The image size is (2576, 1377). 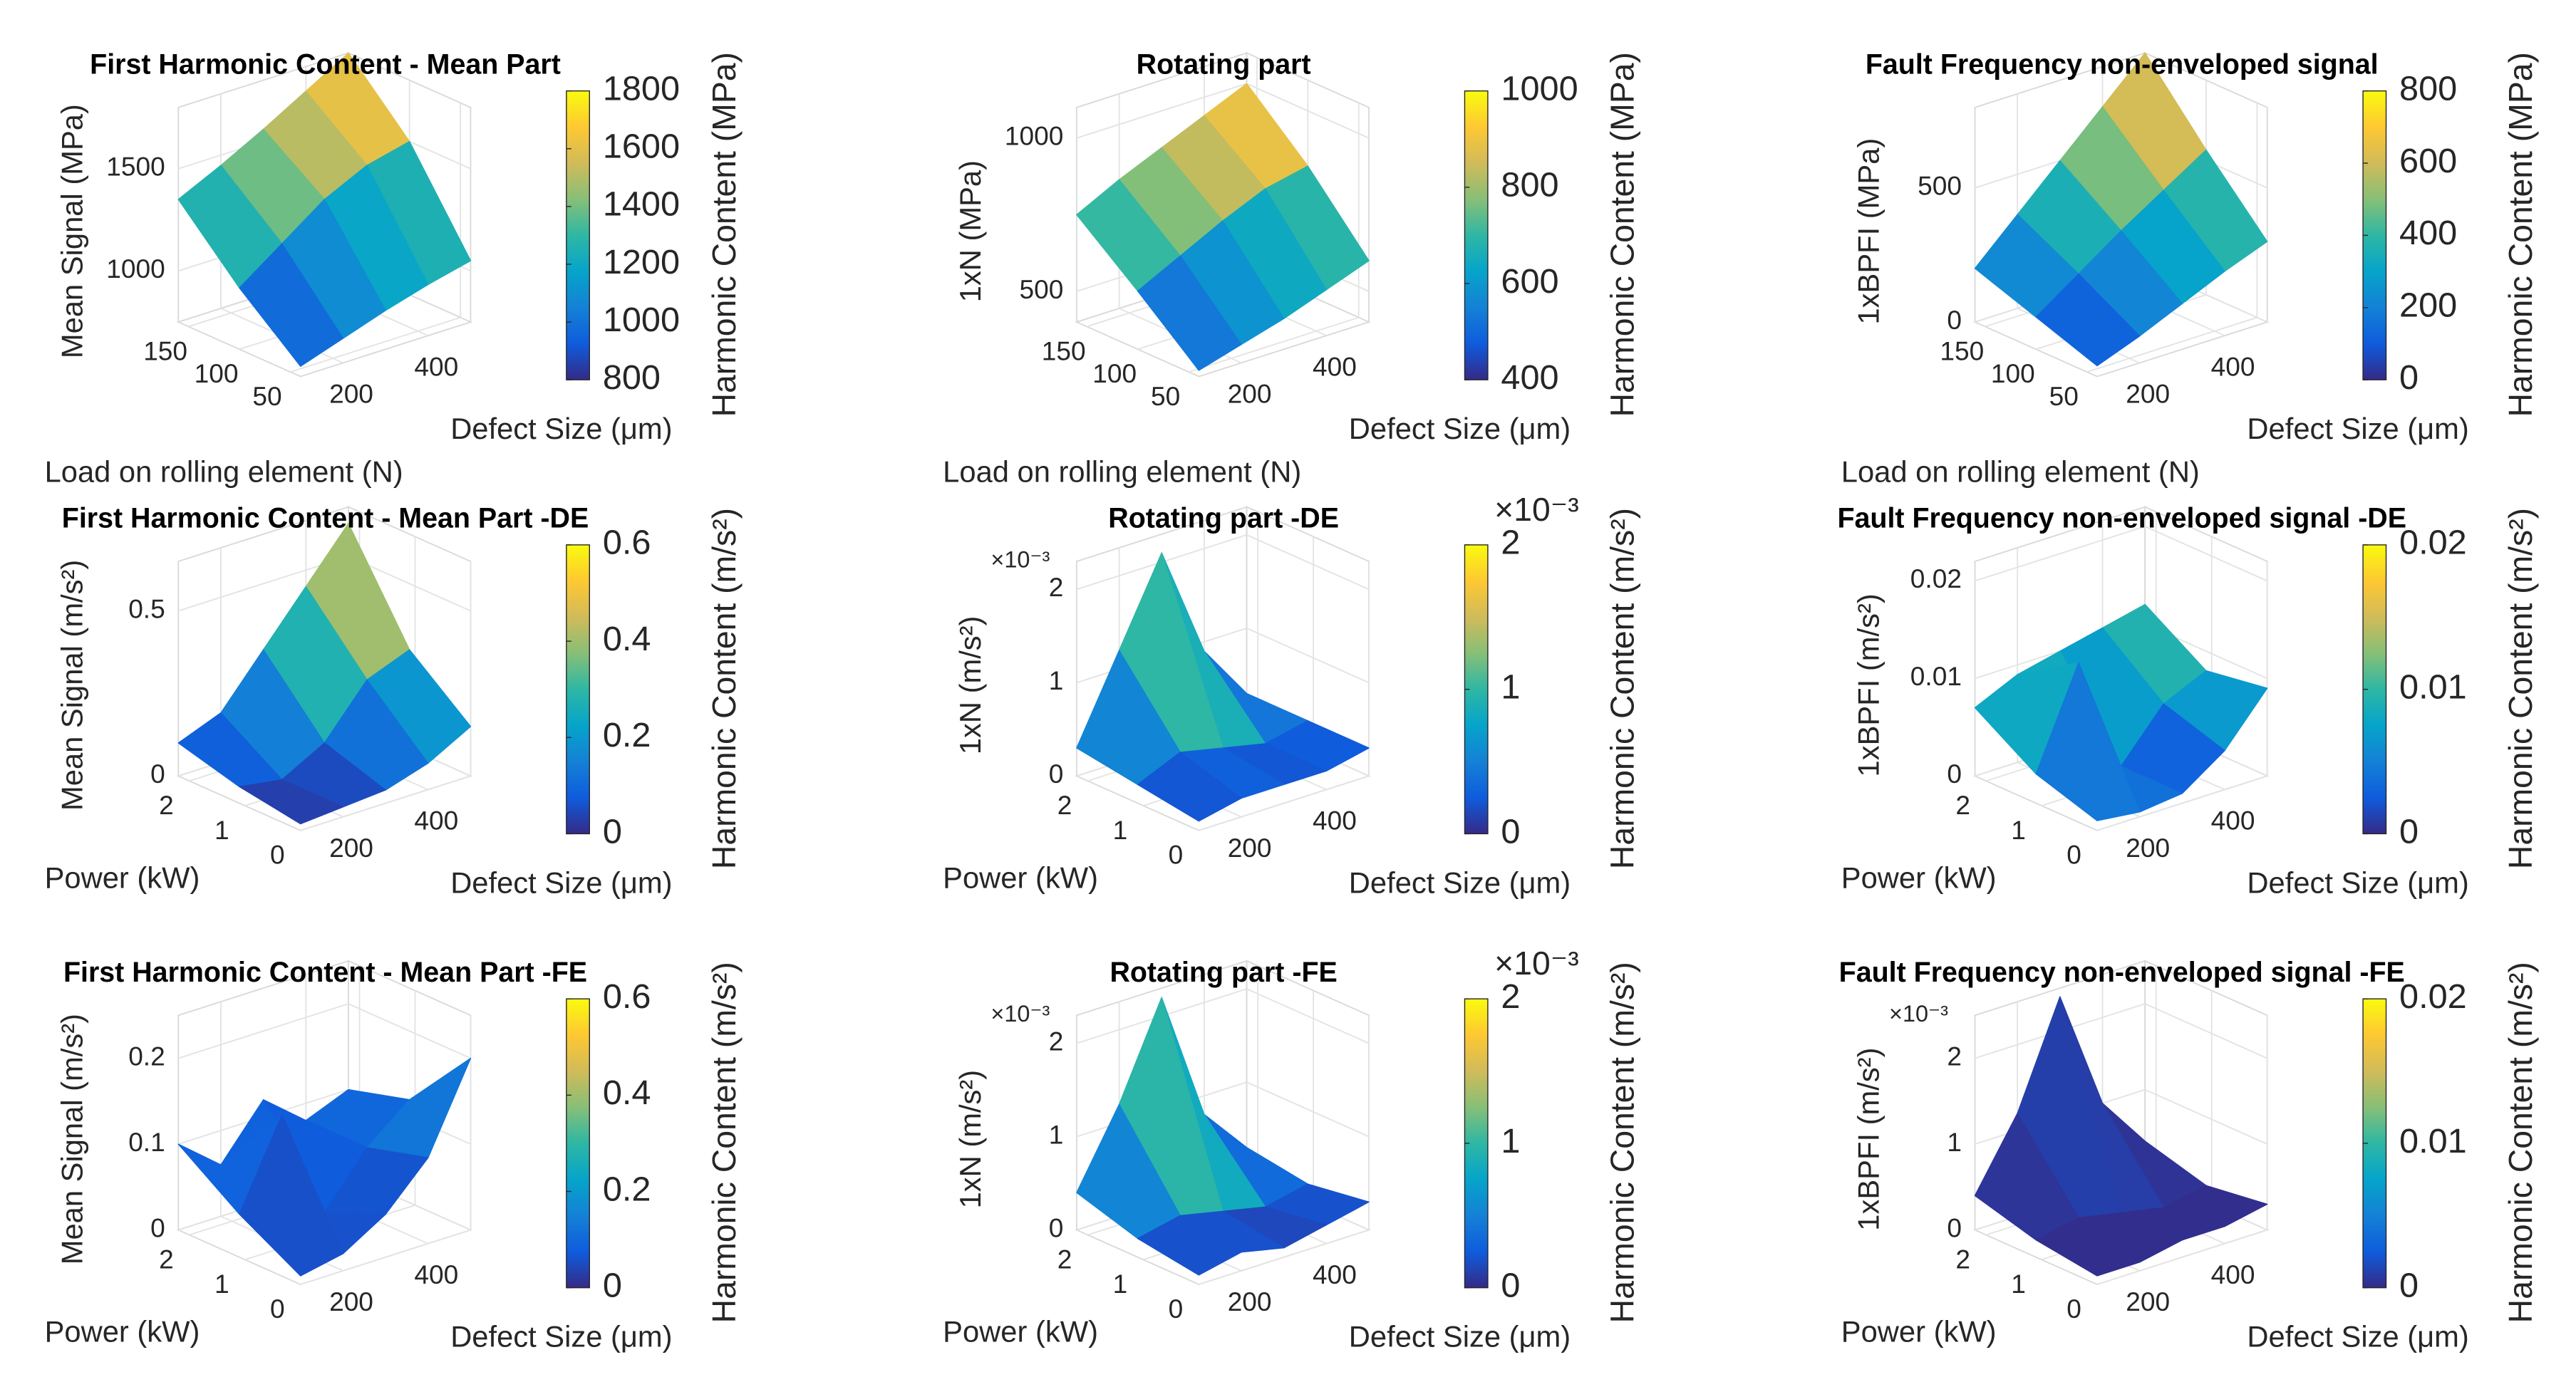 I want to click on z-tick-label: 0.02, so click(x=1936, y=578).